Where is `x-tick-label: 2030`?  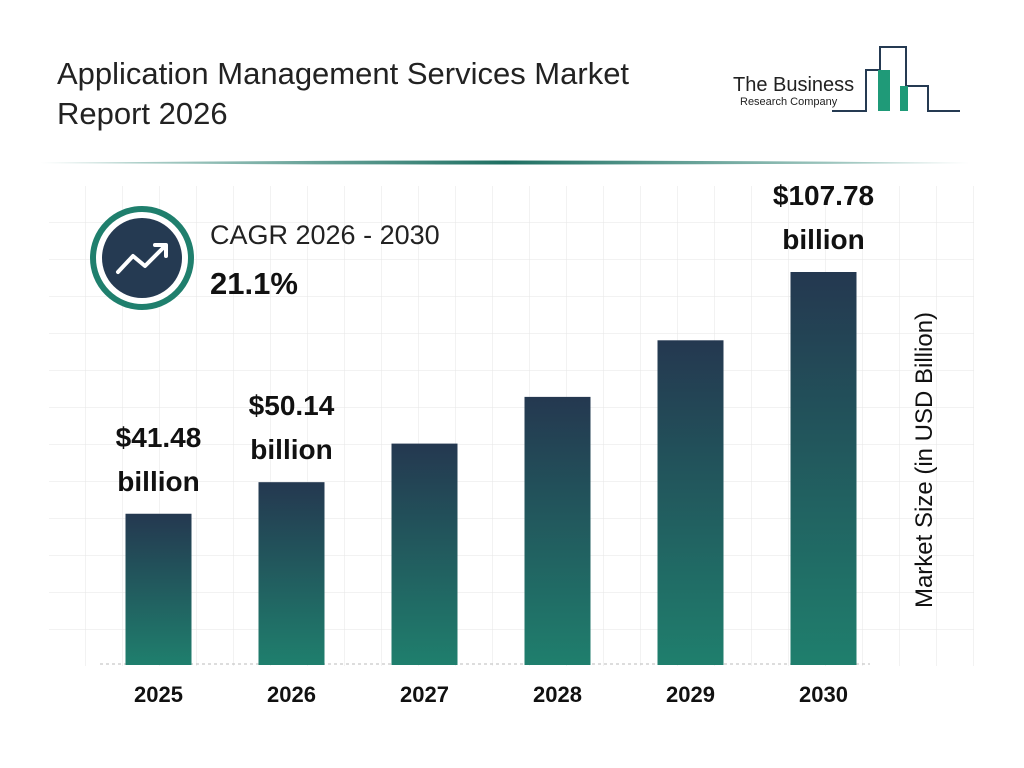 x-tick-label: 2030 is located at coordinates (823, 694).